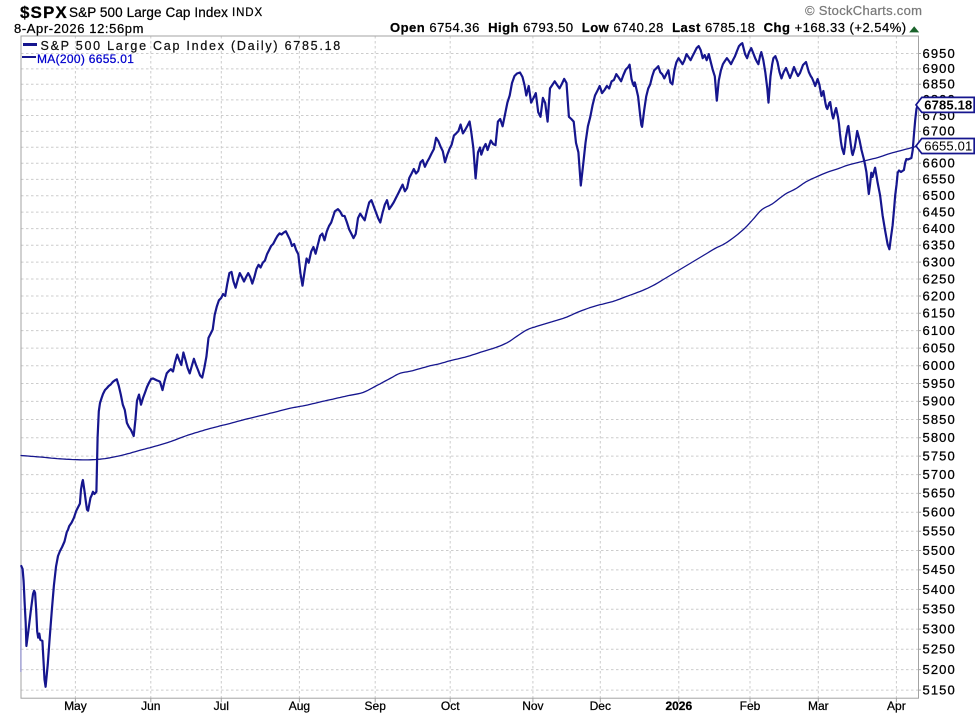 The width and height of the screenshot is (975, 718). Describe the element at coordinates (299, 706) in the screenshot. I see `svg-text: Aug` at that location.